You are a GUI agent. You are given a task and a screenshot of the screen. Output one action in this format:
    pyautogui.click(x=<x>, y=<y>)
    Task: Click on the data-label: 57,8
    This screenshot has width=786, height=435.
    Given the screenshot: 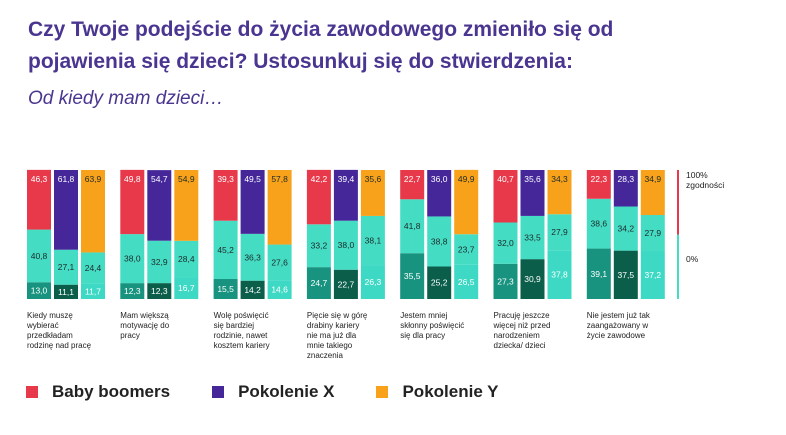 What is the action you would take?
    pyautogui.click(x=279, y=179)
    